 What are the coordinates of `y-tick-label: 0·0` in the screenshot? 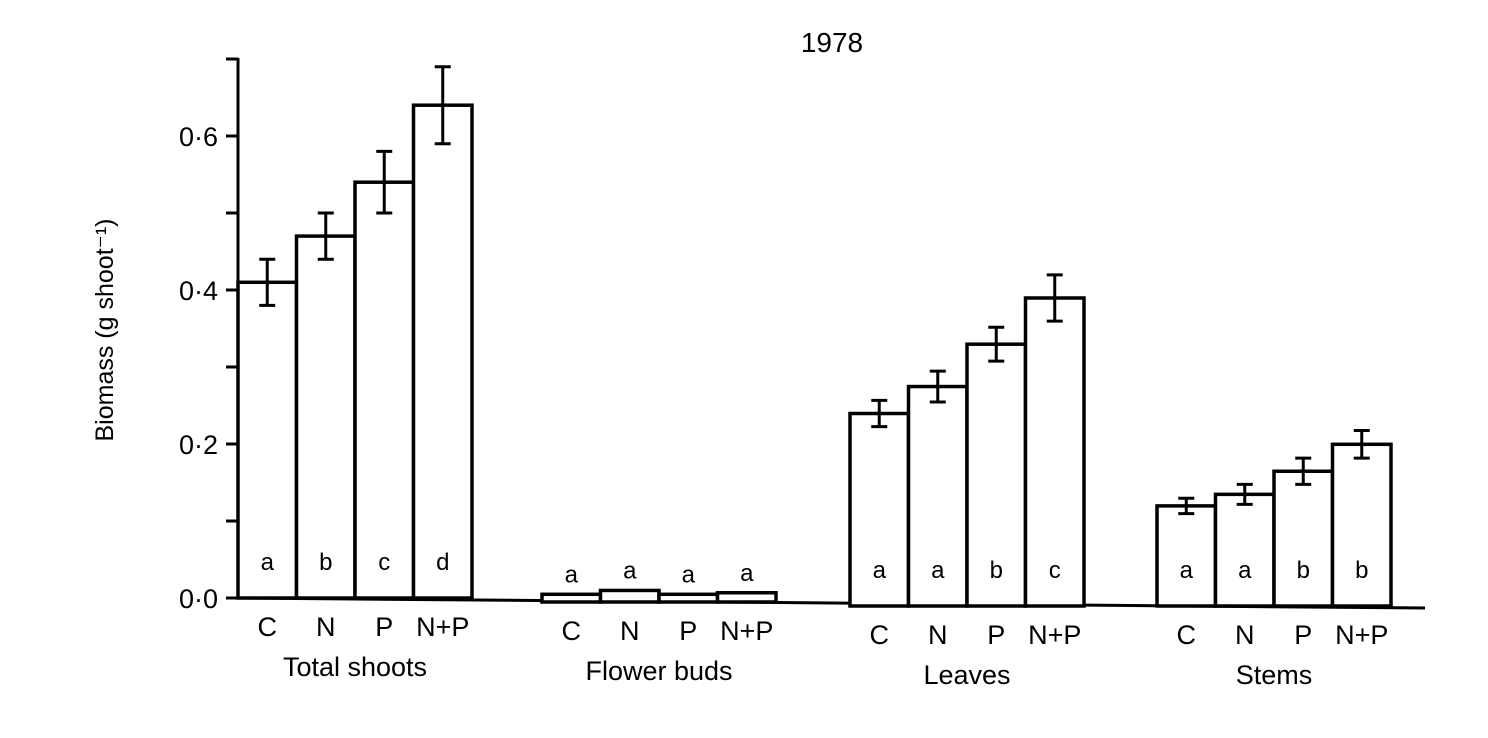 It's located at (198, 599).